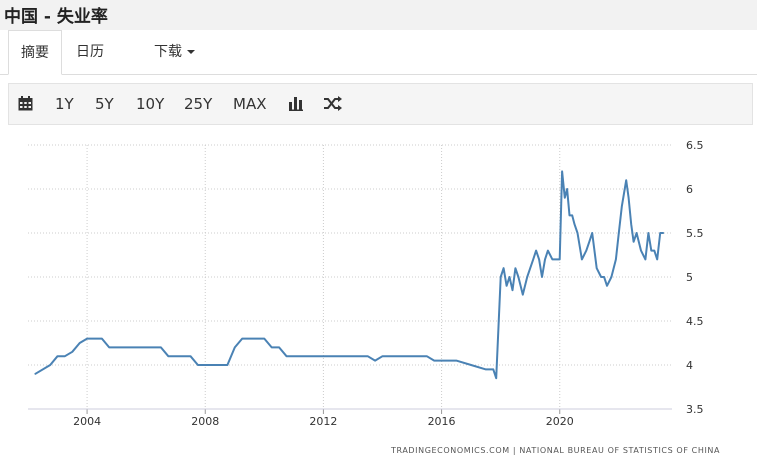  Describe the element at coordinates (378, 52) in the screenshot. I see `tab-bar: 摘要 日历 下载` at that location.